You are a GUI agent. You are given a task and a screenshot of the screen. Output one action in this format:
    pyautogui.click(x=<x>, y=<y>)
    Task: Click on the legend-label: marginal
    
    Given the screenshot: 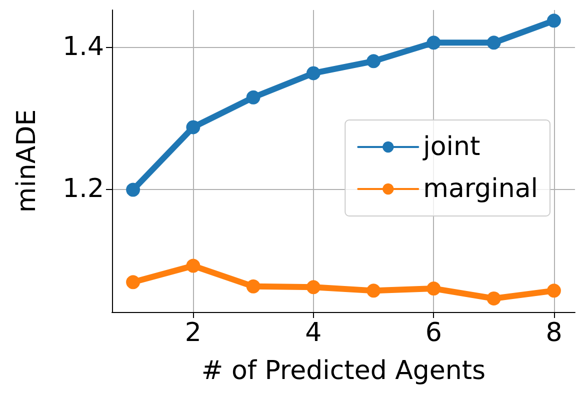 What is the action you would take?
    pyautogui.click(x=480, y=189)
    